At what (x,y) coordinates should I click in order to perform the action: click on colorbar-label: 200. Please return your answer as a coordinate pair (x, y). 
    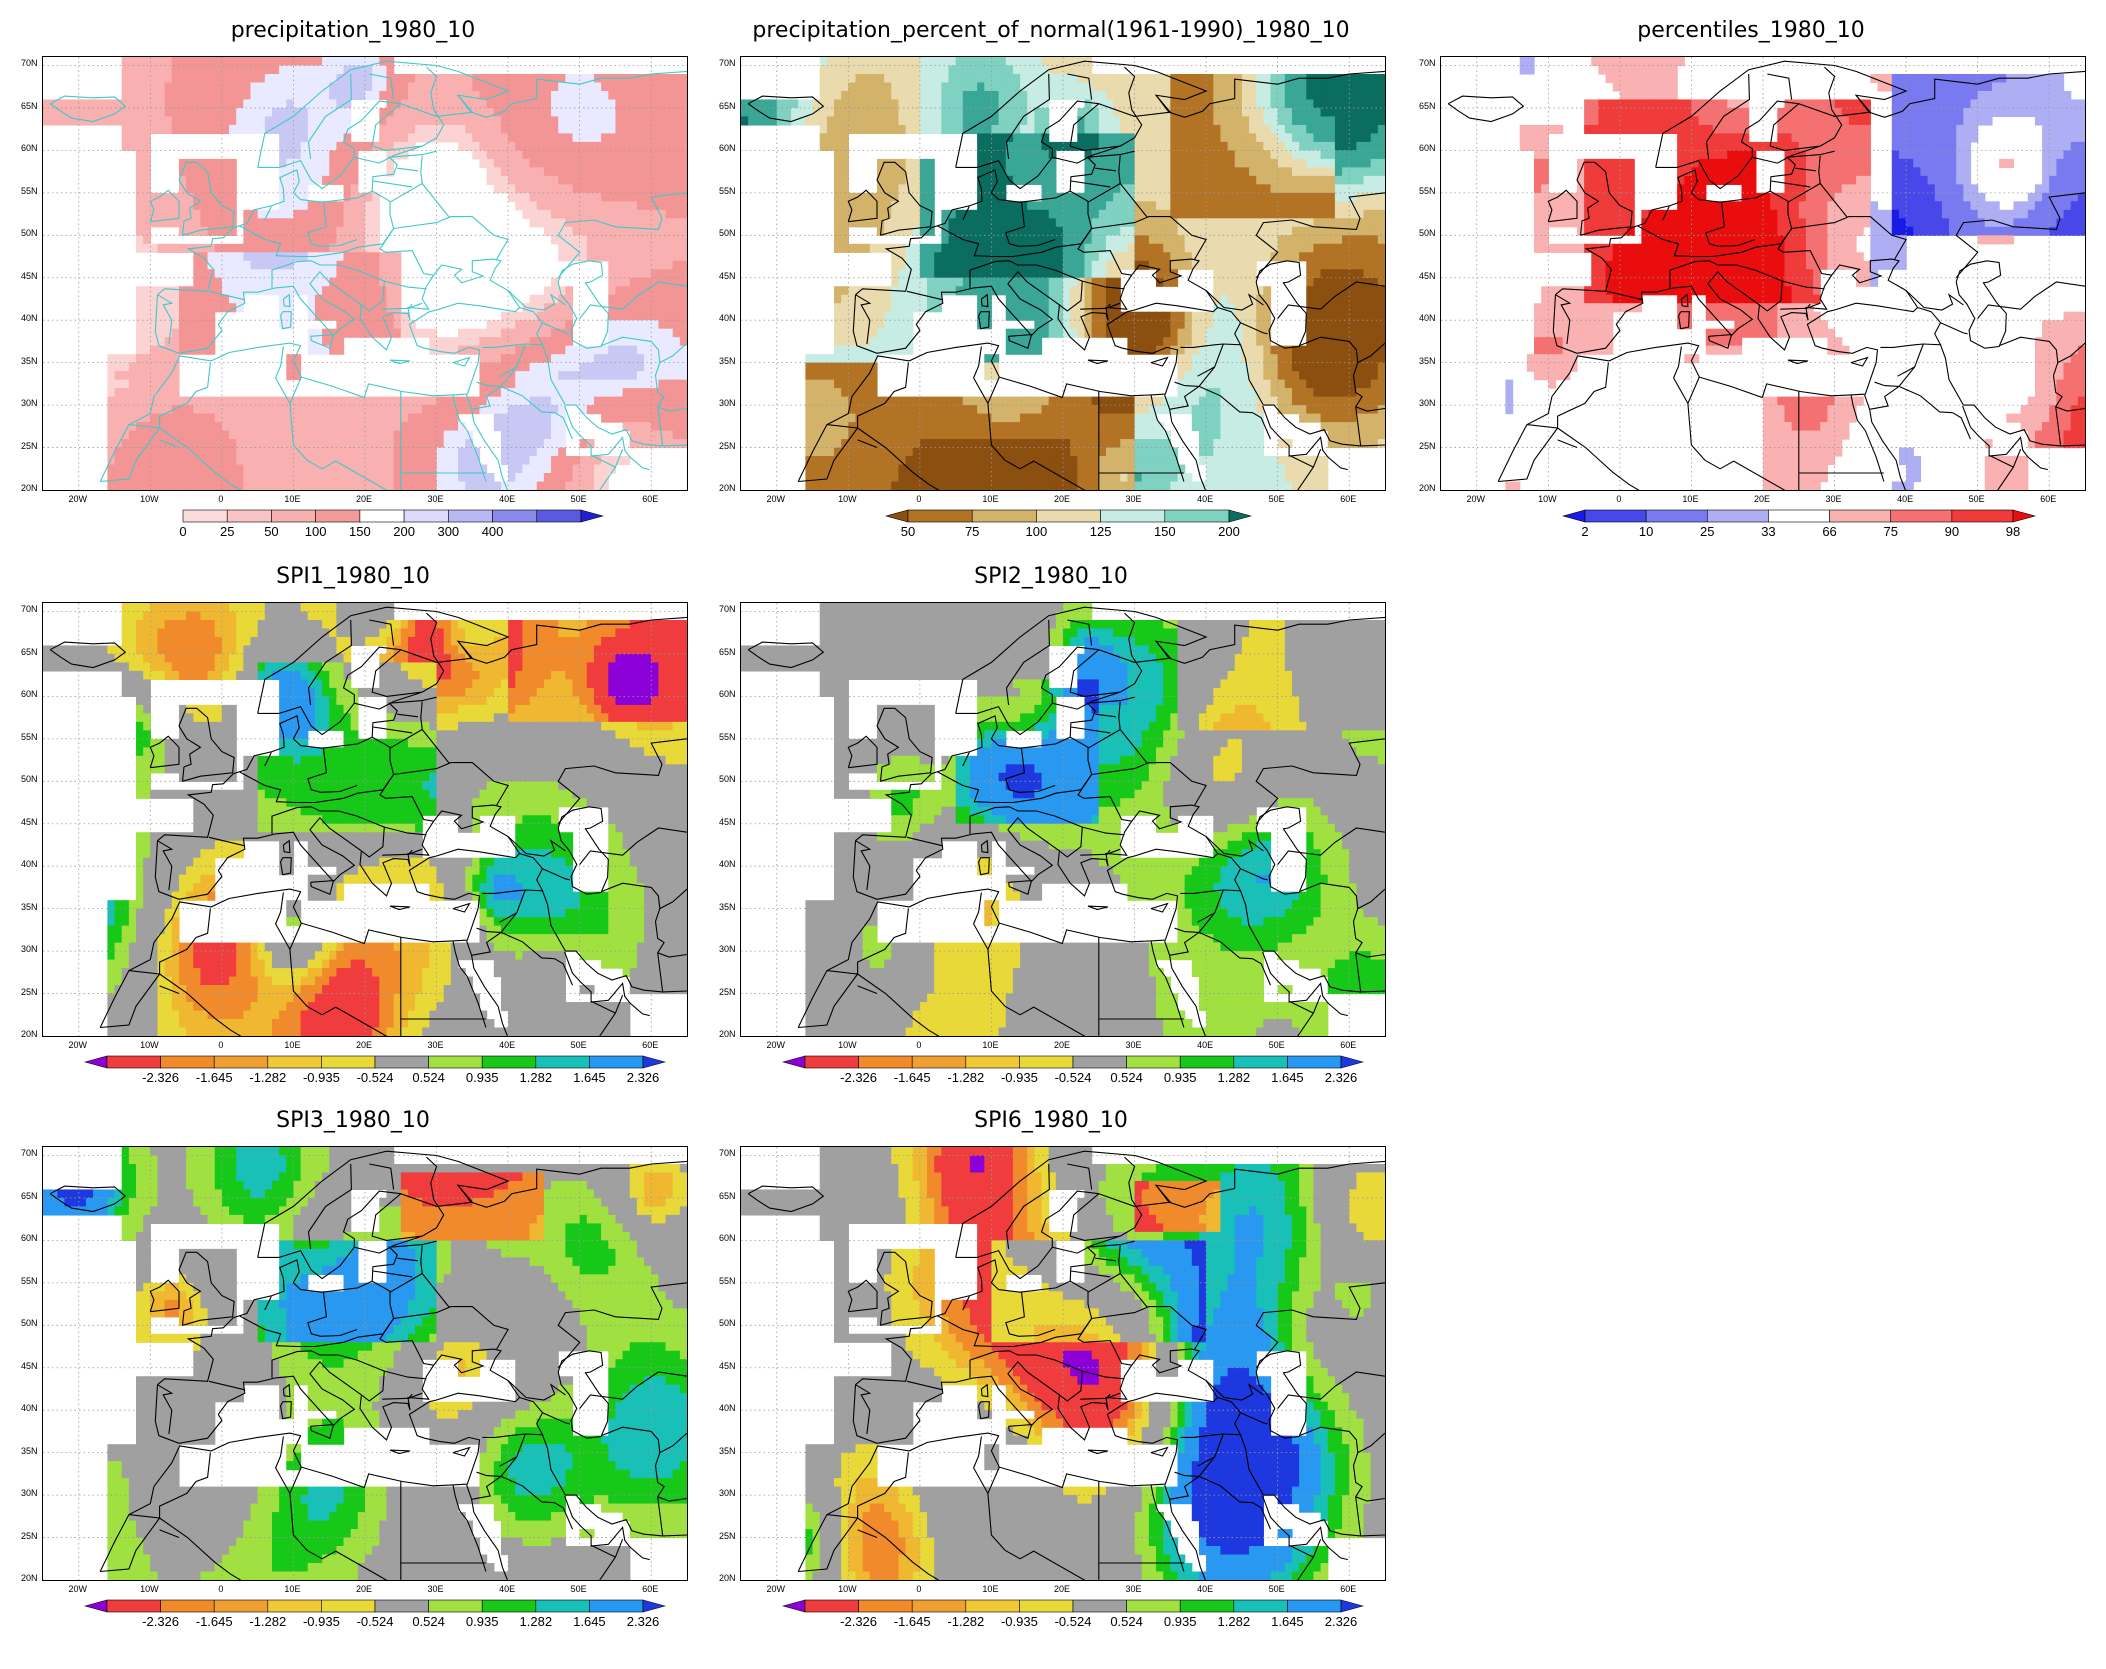
    Looking at the image, I should click on (404, 531).